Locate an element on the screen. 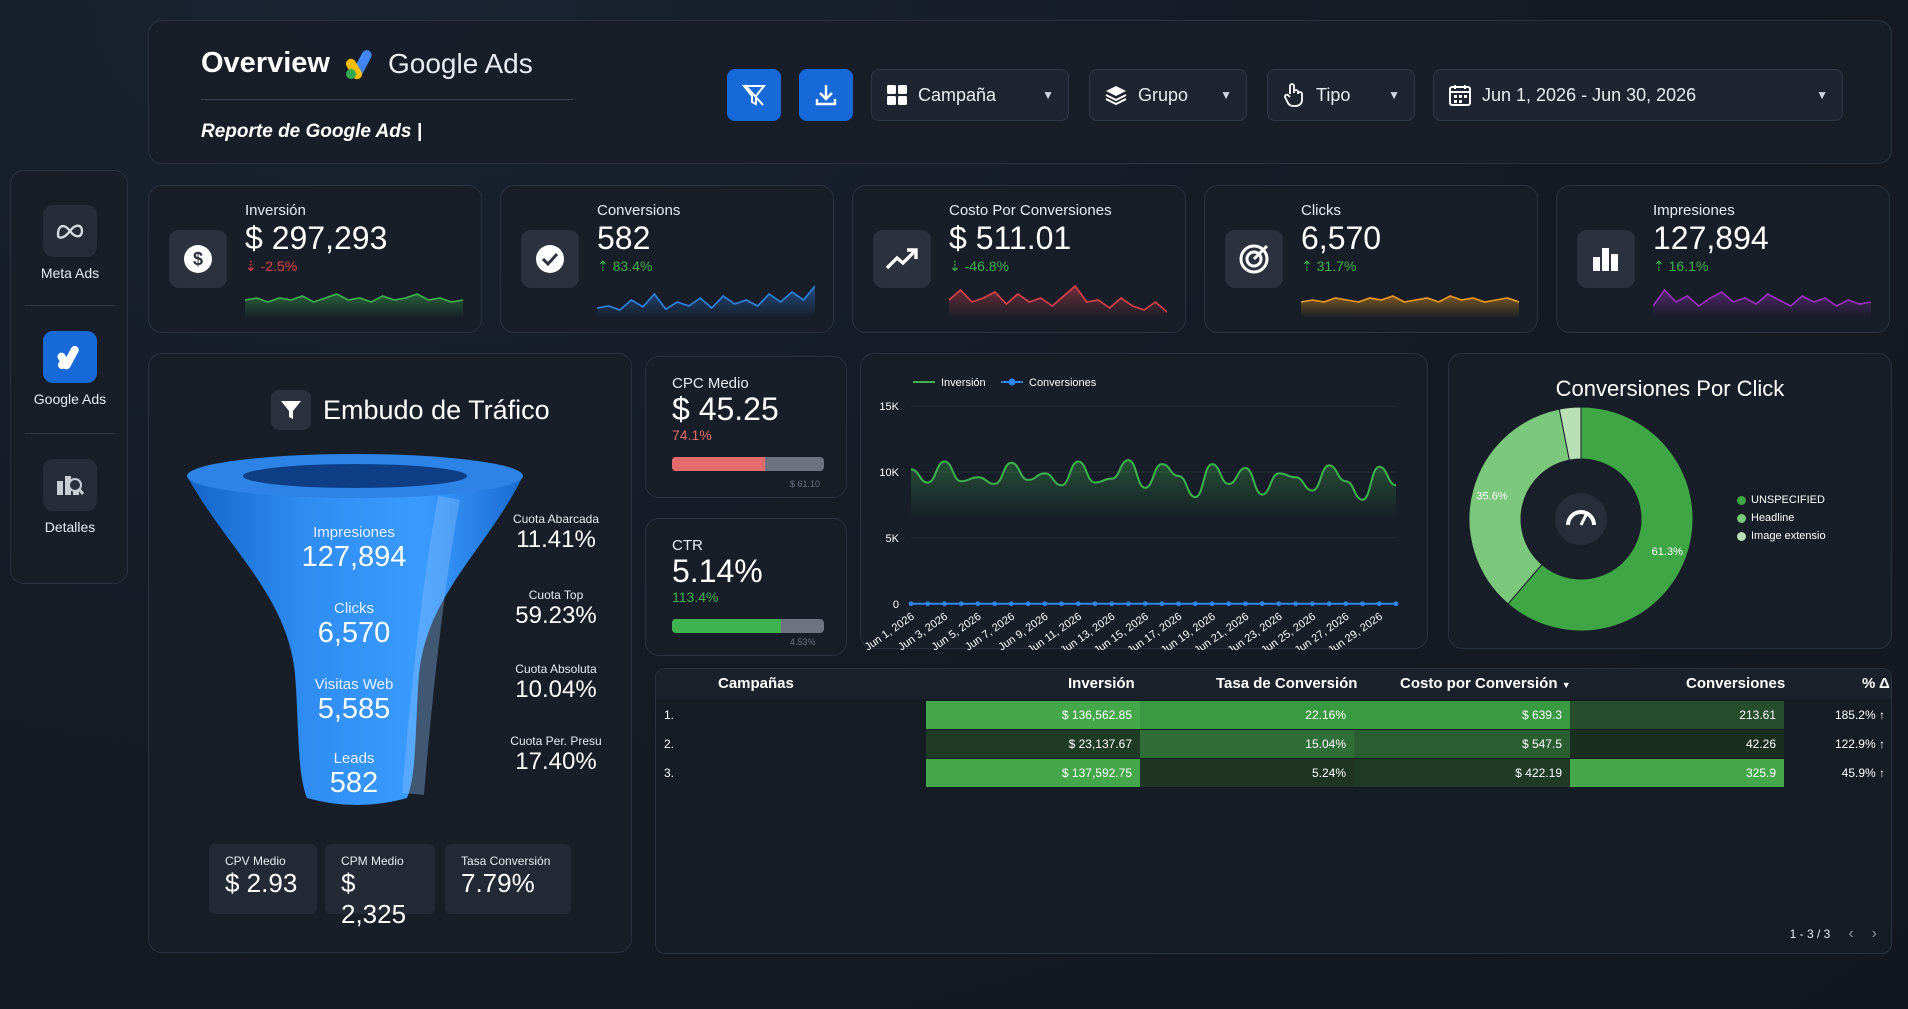 This screenshot has width=1908, height=1009. type-filter: Tipo ▼ is located at coordinates (1341, 95).